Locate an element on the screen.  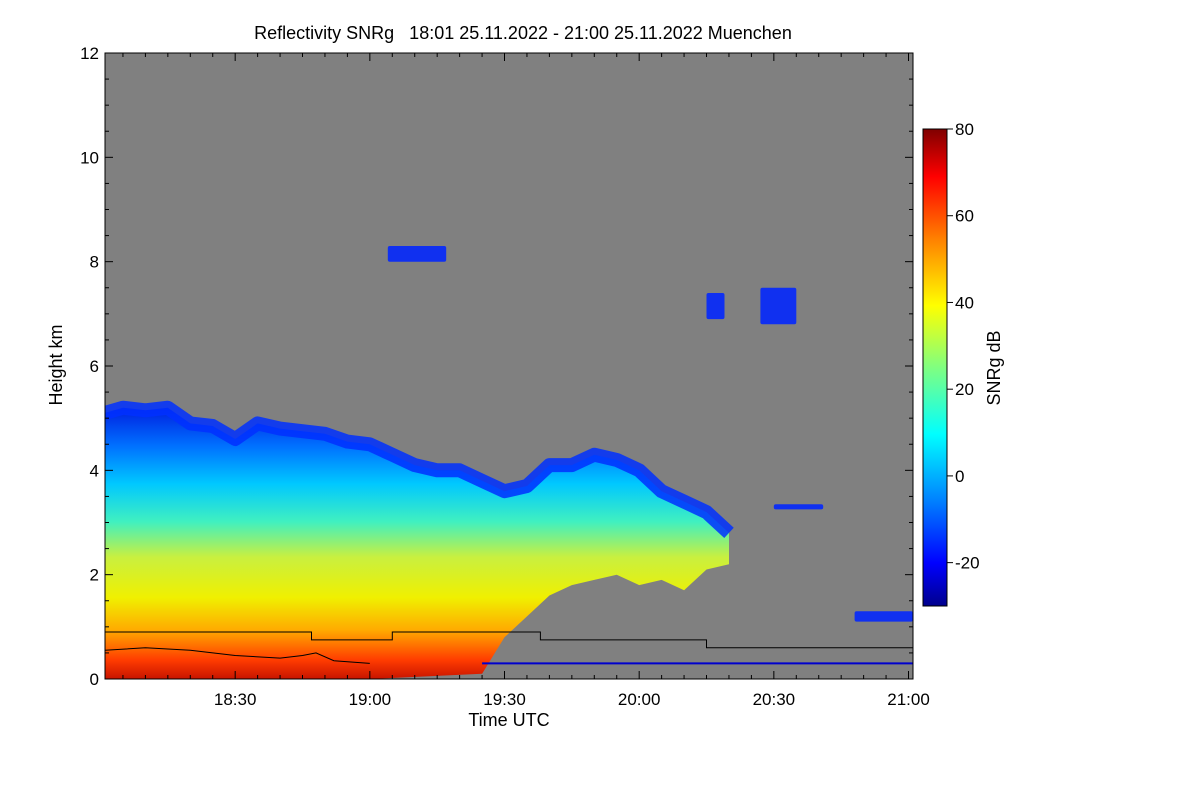
x-tick-label: 20:00 is located at coordinates (639, 699).